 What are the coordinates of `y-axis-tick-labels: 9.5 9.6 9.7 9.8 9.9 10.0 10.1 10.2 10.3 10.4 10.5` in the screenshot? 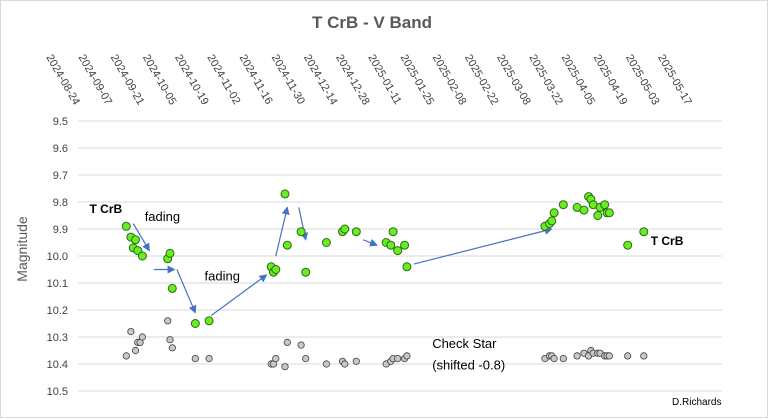 It's located at (57, 257).